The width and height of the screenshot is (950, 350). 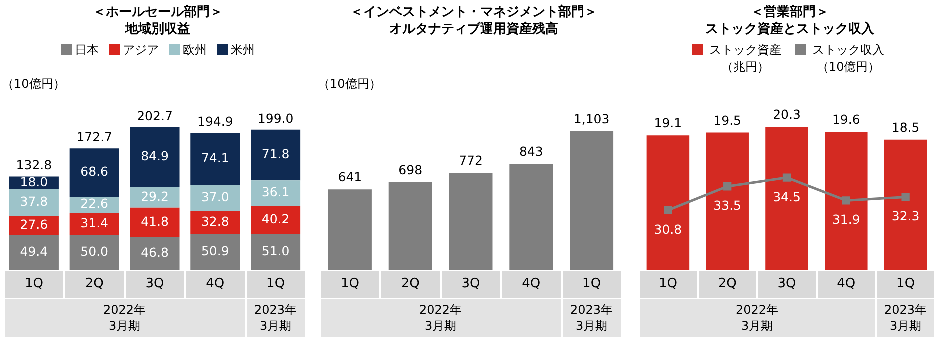 I want to click on data-label: 641, so click(x=350, y=177).